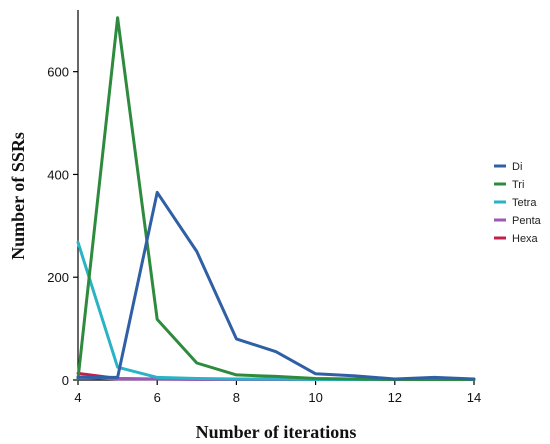 Image resolution: width=550 pixels, height=444 pixels. I want to click on y-tick-label: 600, so click(58, 72).